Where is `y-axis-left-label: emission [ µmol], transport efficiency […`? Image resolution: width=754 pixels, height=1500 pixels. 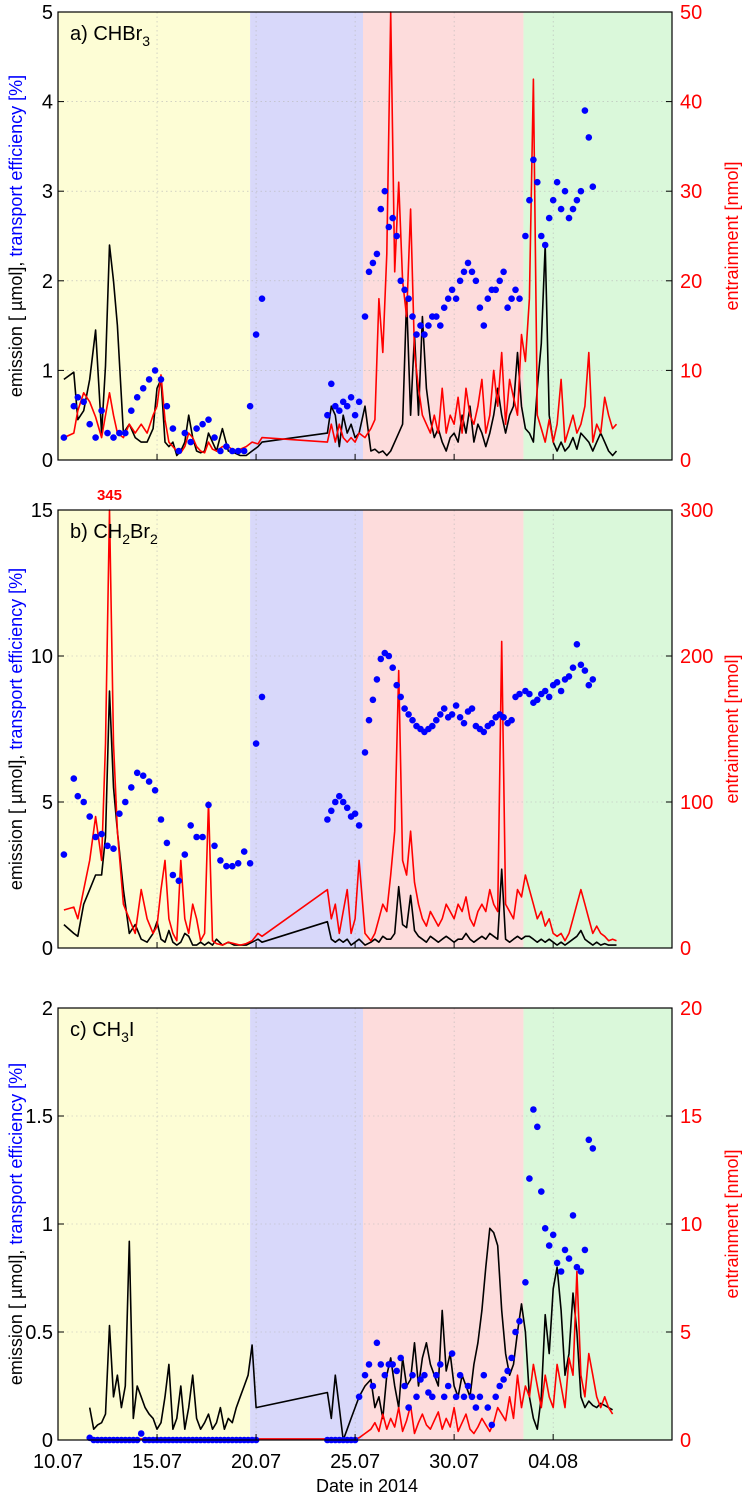 y-axis-left-label: emission [ µmol], transport efficiency [… is located at coordinates (16, 236).